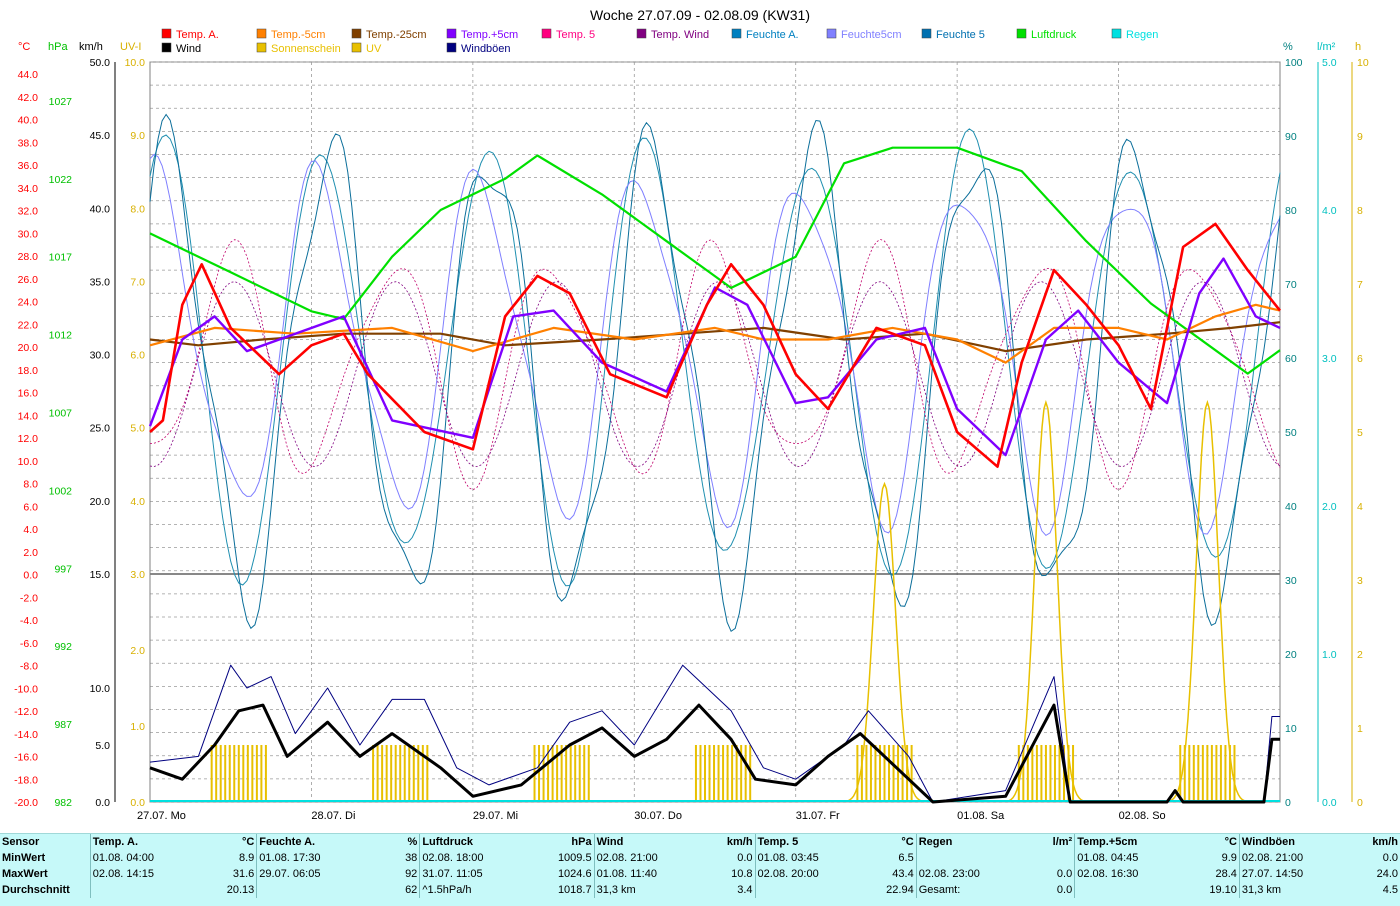 Image resolution: width=1400 pixels, height=906 pixels. Describe the element at coordinates (30, 576) in the screenshot. I see `temp-tick: 0.0` at that location.